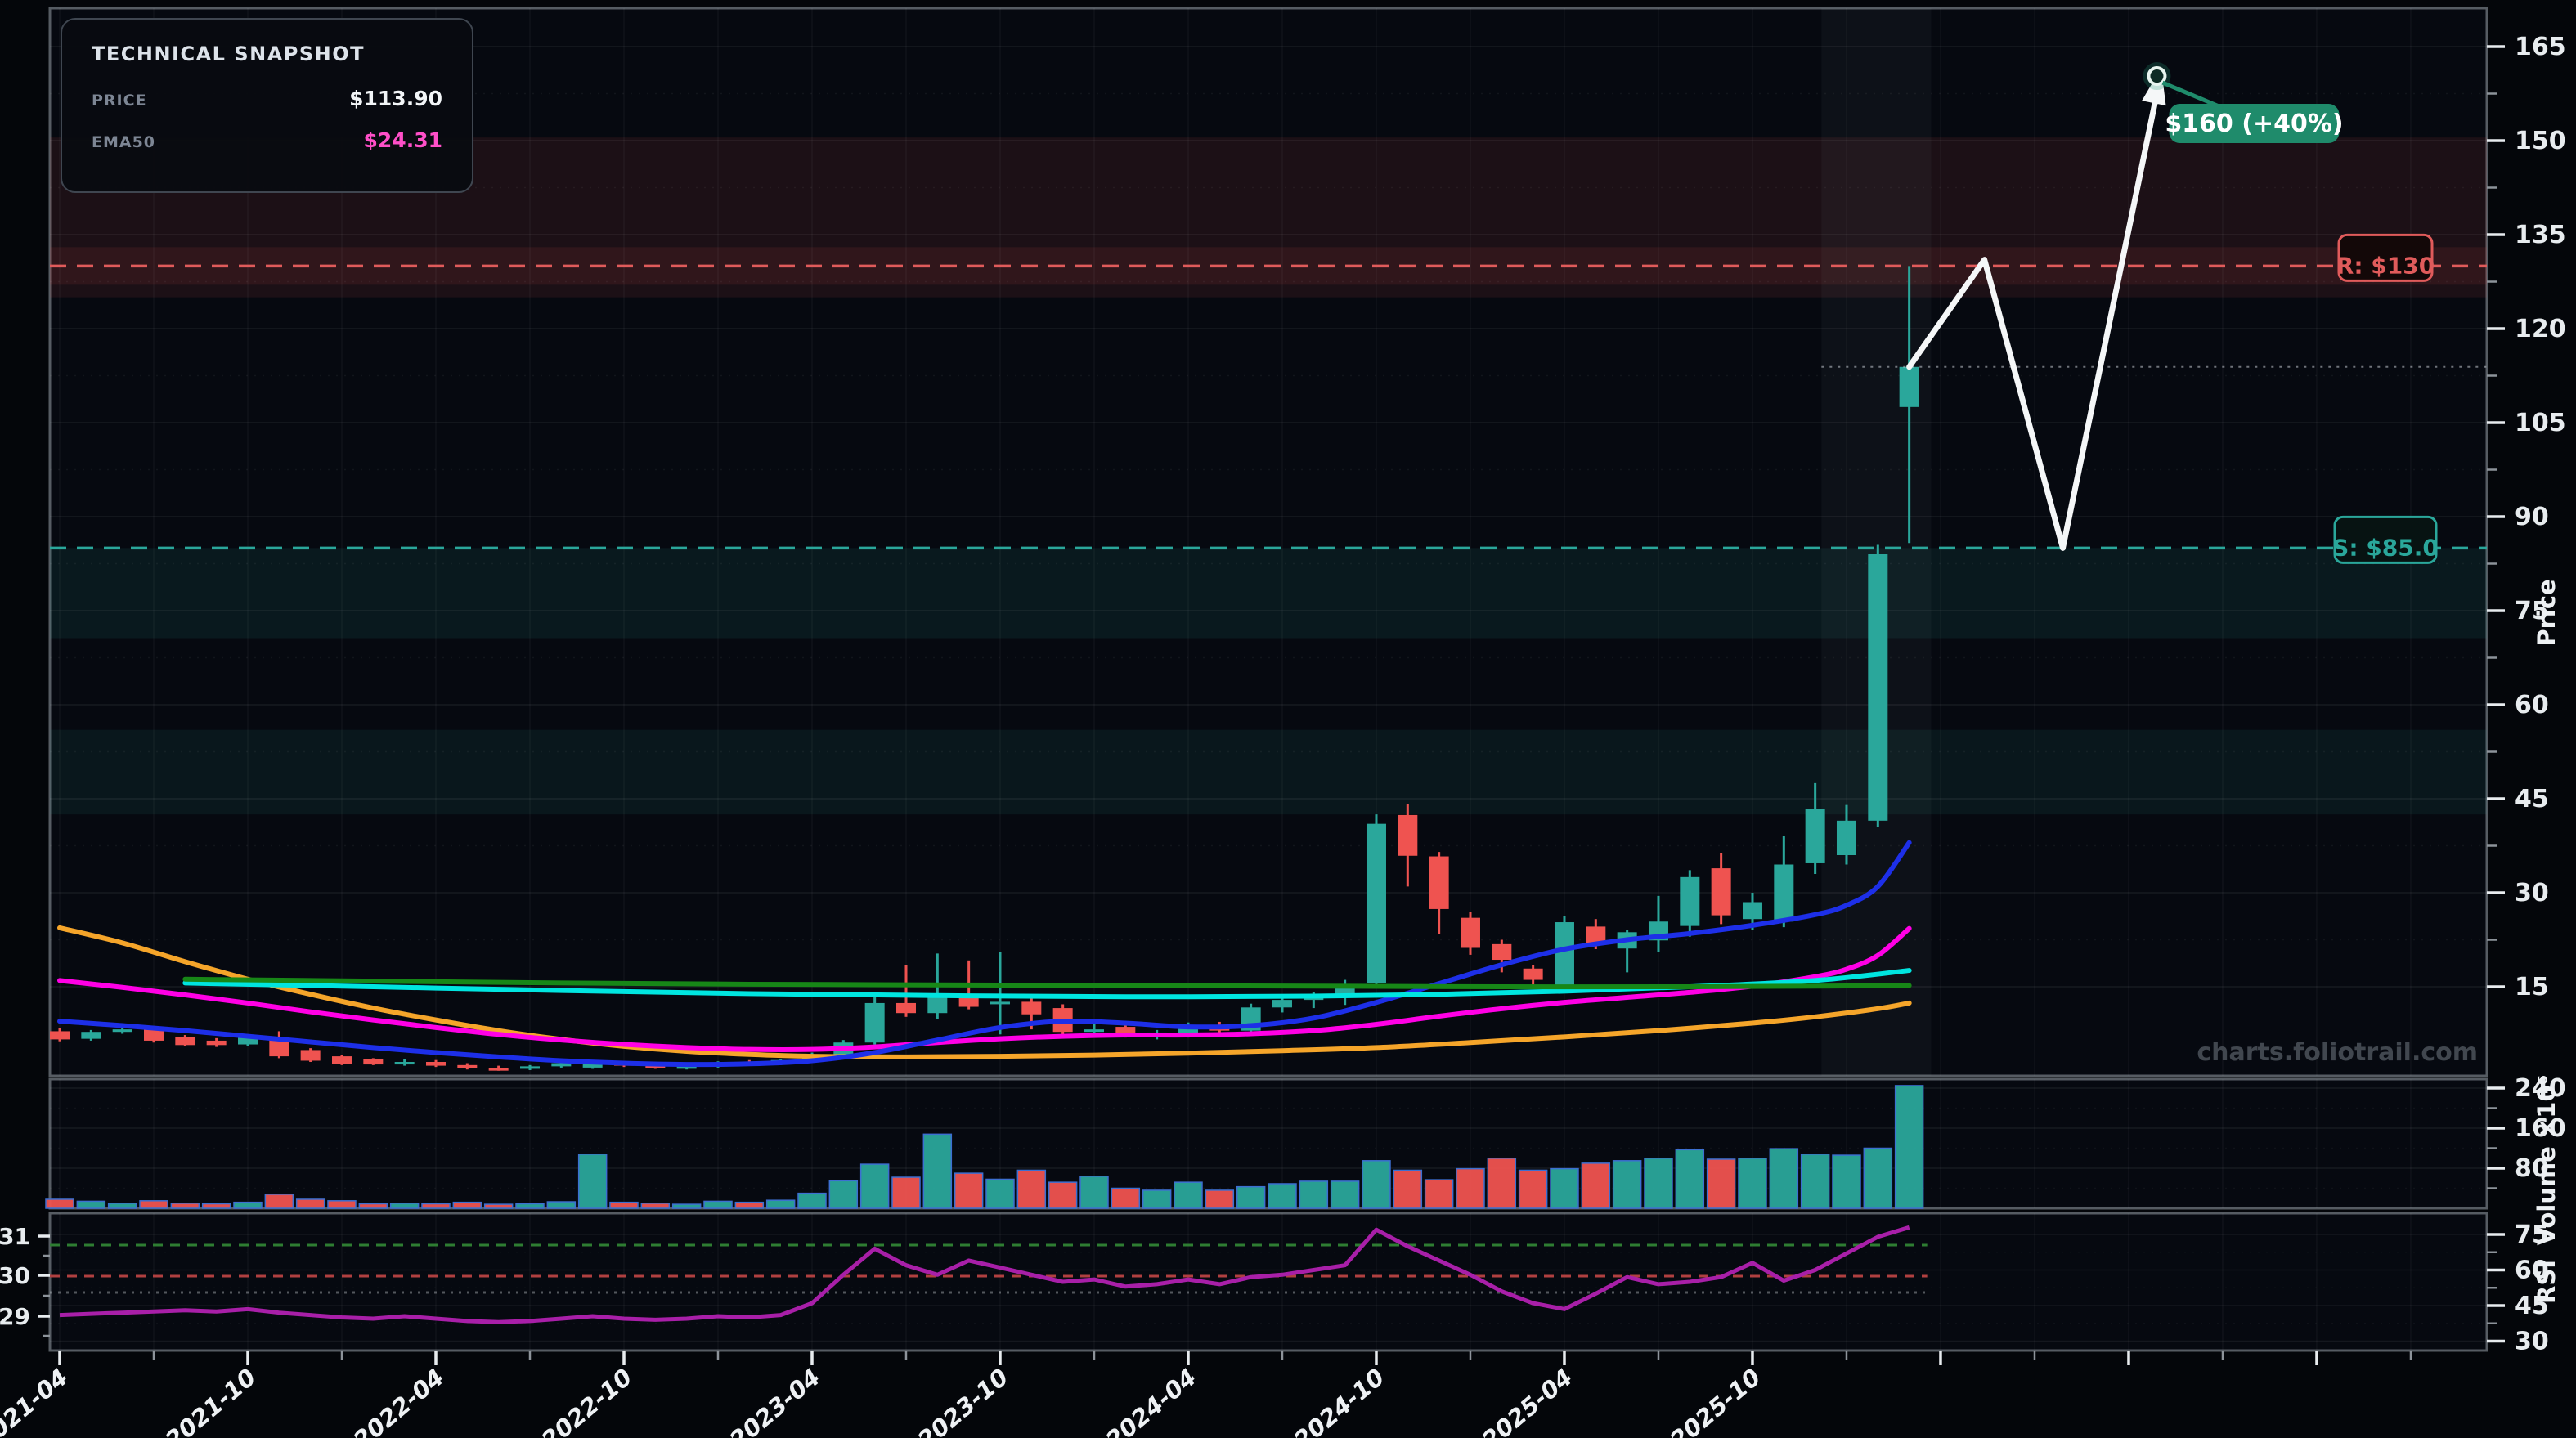 This screenshot has height=1438, width=2576. What do you see at coordinates (2540, 235) in the screenshot?
I see `price-tick-label: 135` at bounding box center [2540, 235].